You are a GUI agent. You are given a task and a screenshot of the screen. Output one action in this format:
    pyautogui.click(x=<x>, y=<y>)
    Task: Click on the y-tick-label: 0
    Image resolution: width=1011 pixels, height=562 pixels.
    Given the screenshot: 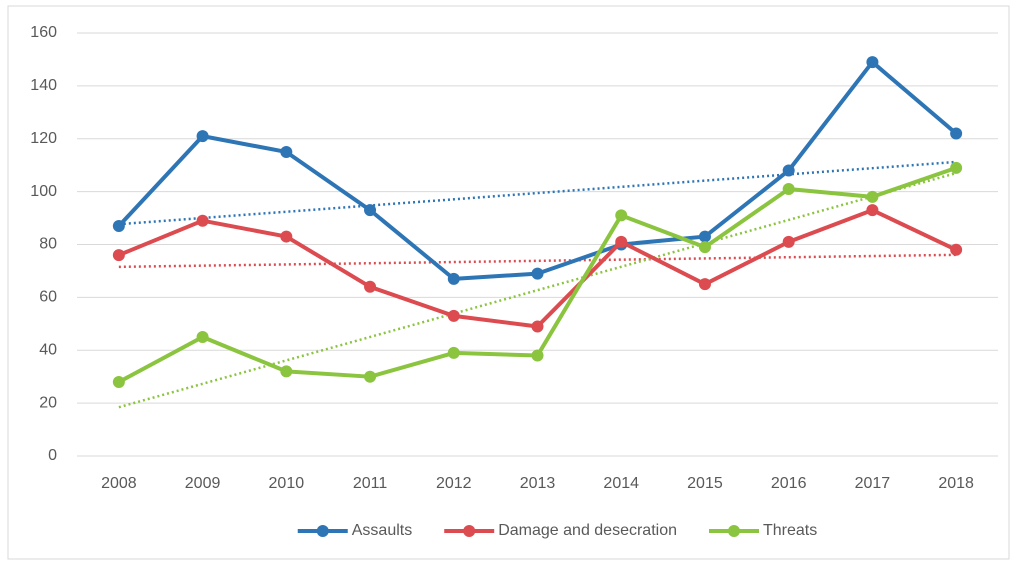 What is the action you would take?
    pyautogui.click(x=52, y=455)
    